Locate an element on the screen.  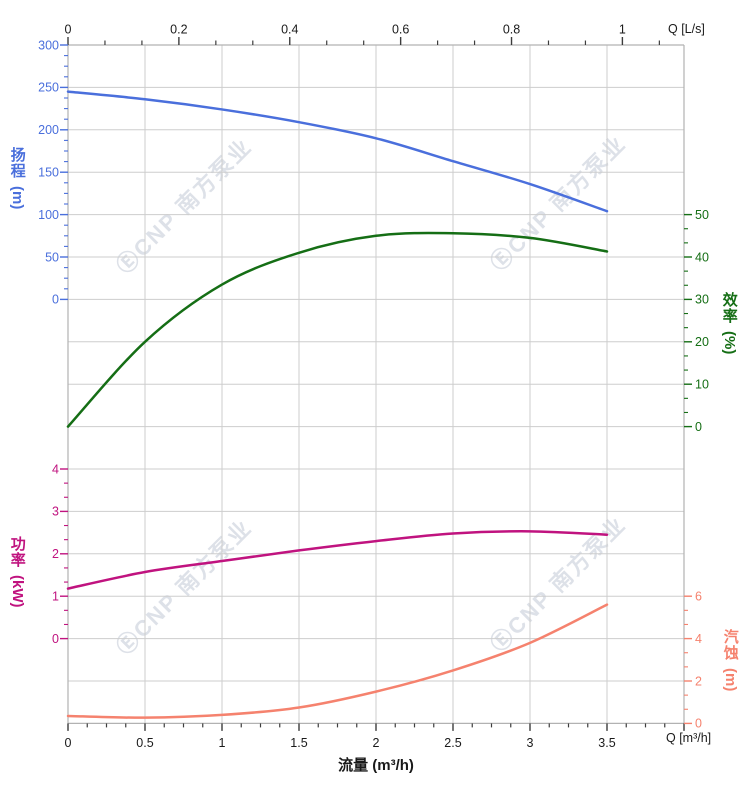
efficiency-axis-unit: (%) is located at coordinates (729, 343).